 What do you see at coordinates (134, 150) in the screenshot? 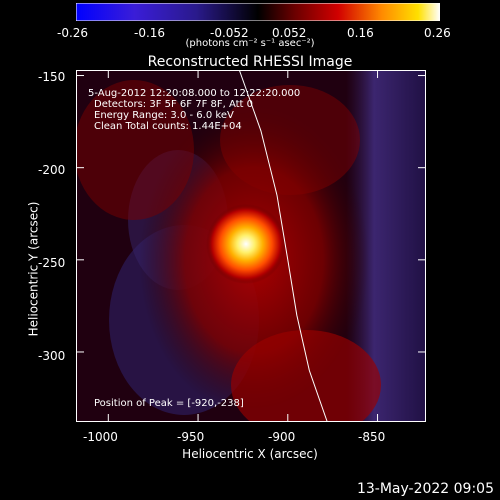
I see `upper-left-red-patch` at bounding box center [134, 150].